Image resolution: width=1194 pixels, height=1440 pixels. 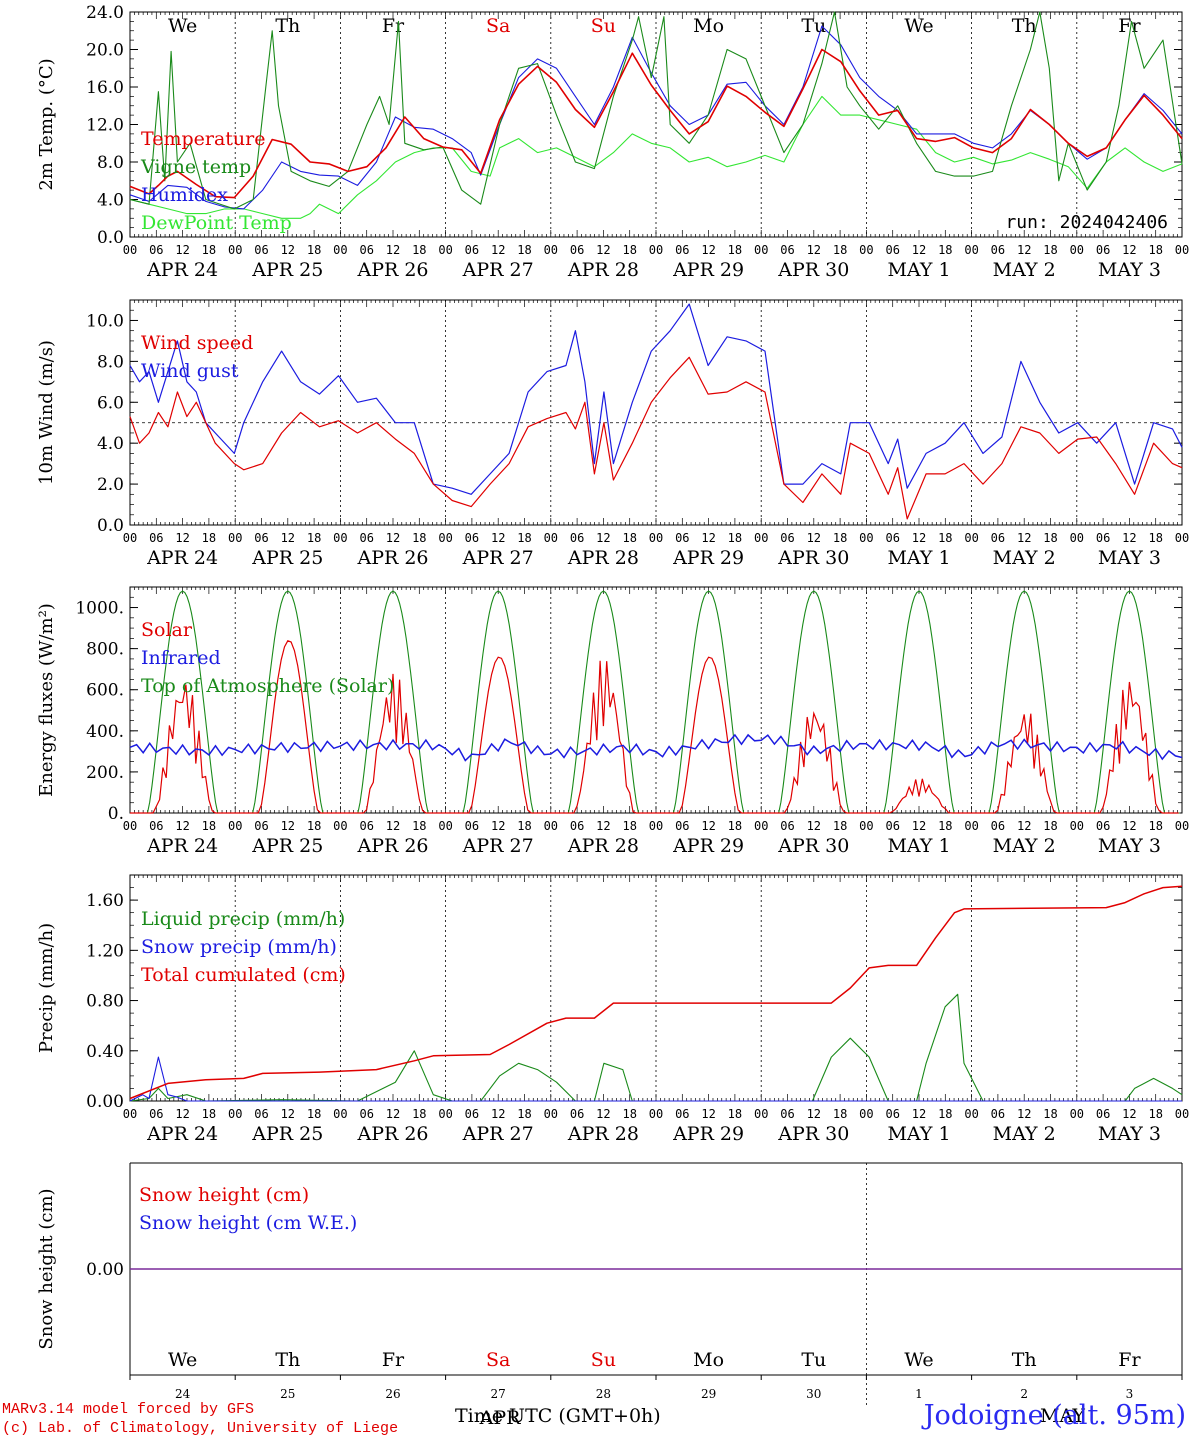 I want to click on legend-entry: Snow height (cm W.E.), so click(x=248, y=1223).